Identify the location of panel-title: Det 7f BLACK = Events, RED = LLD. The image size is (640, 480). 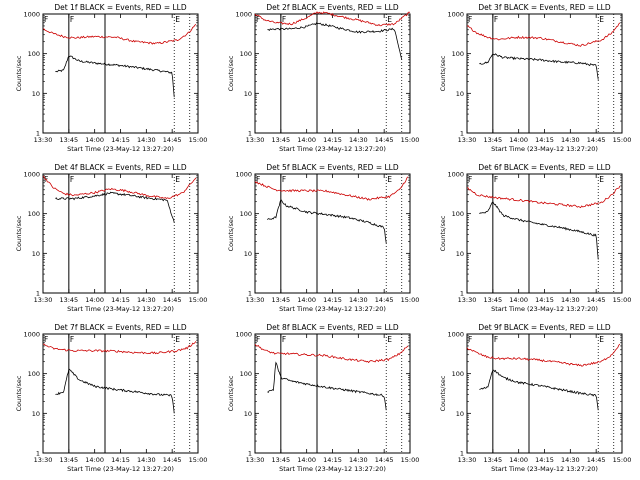
(120, 327).